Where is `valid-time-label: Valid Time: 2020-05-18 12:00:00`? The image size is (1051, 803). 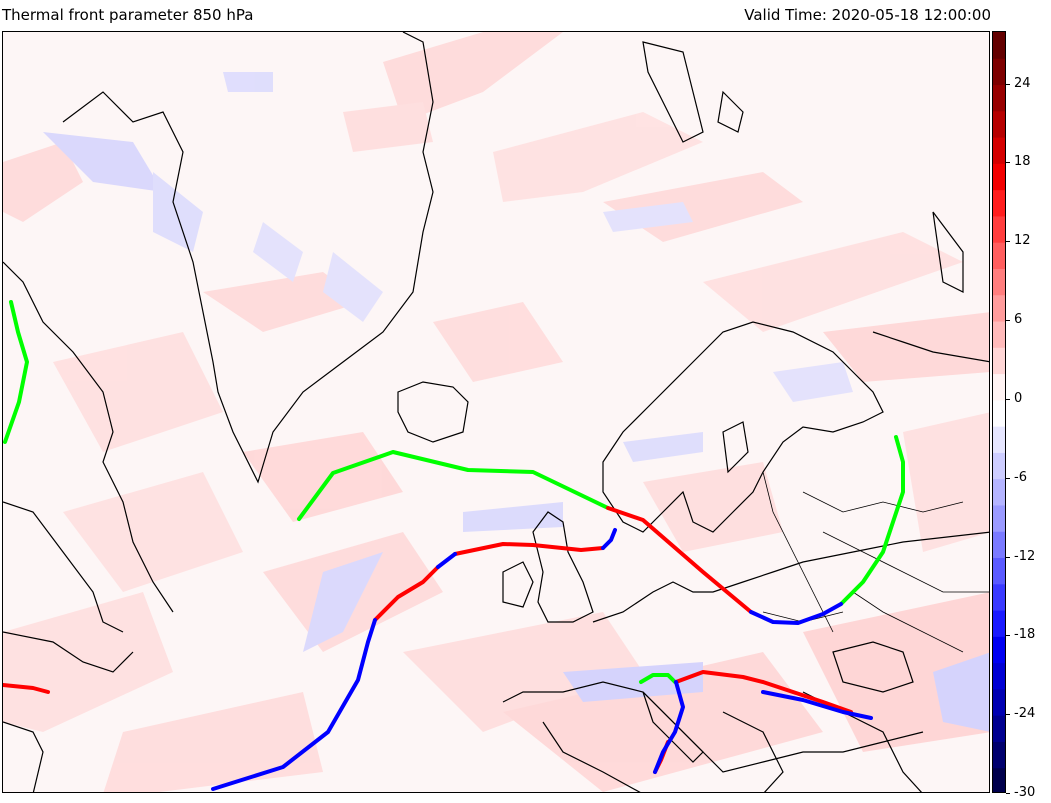 valid-time-label: Valid Time: 2020-05-18 12:00:00 is located at coordinates (867, 15).